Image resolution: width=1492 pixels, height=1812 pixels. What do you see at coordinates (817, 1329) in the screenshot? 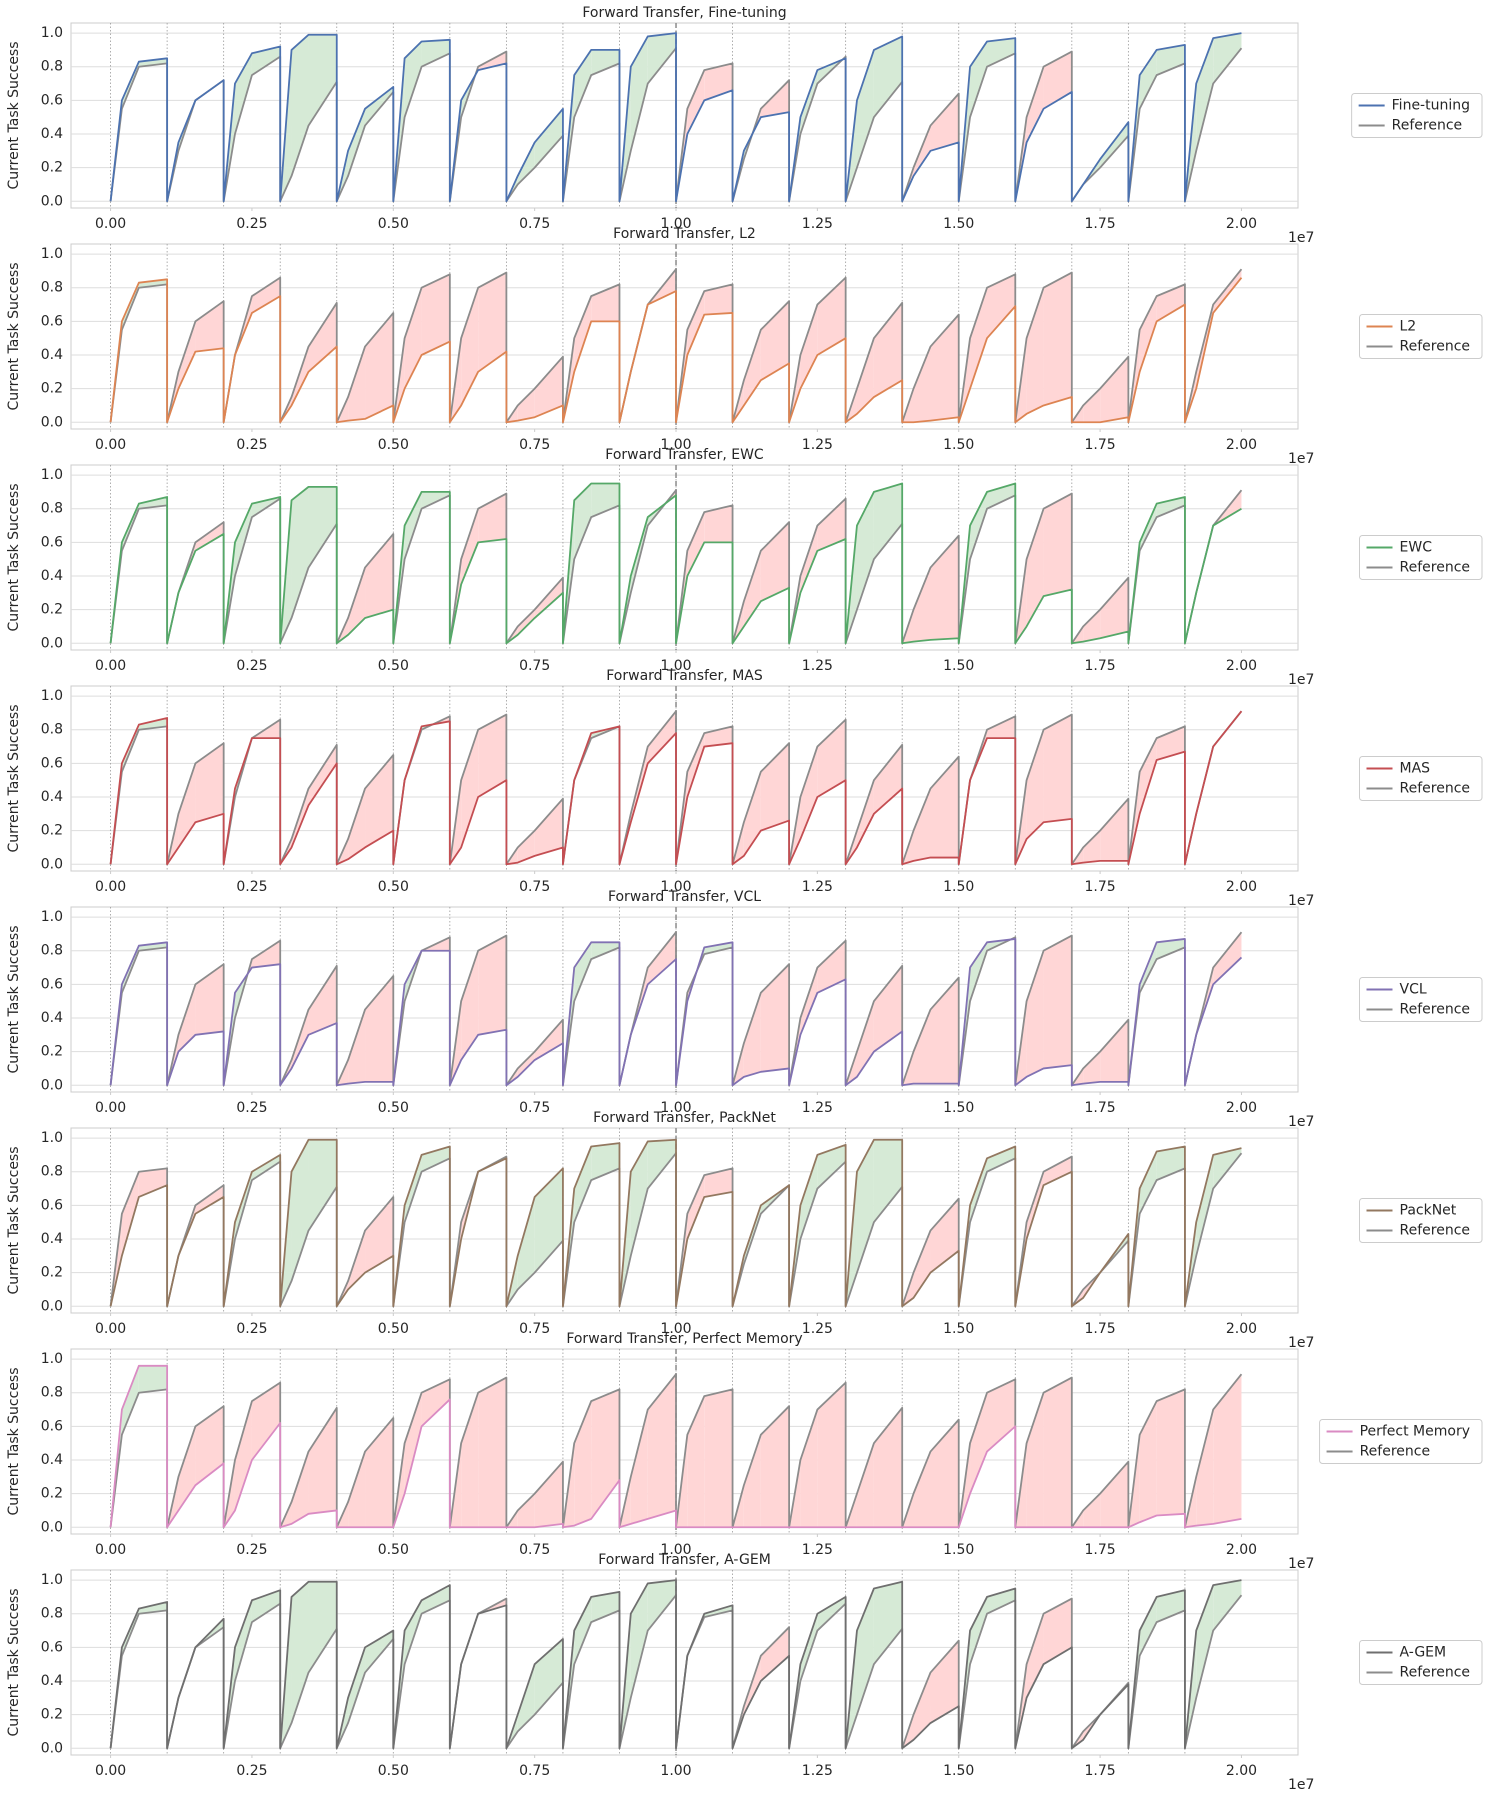
I see `x-tick-label: 1.25` at bounding box center [817, 1329].